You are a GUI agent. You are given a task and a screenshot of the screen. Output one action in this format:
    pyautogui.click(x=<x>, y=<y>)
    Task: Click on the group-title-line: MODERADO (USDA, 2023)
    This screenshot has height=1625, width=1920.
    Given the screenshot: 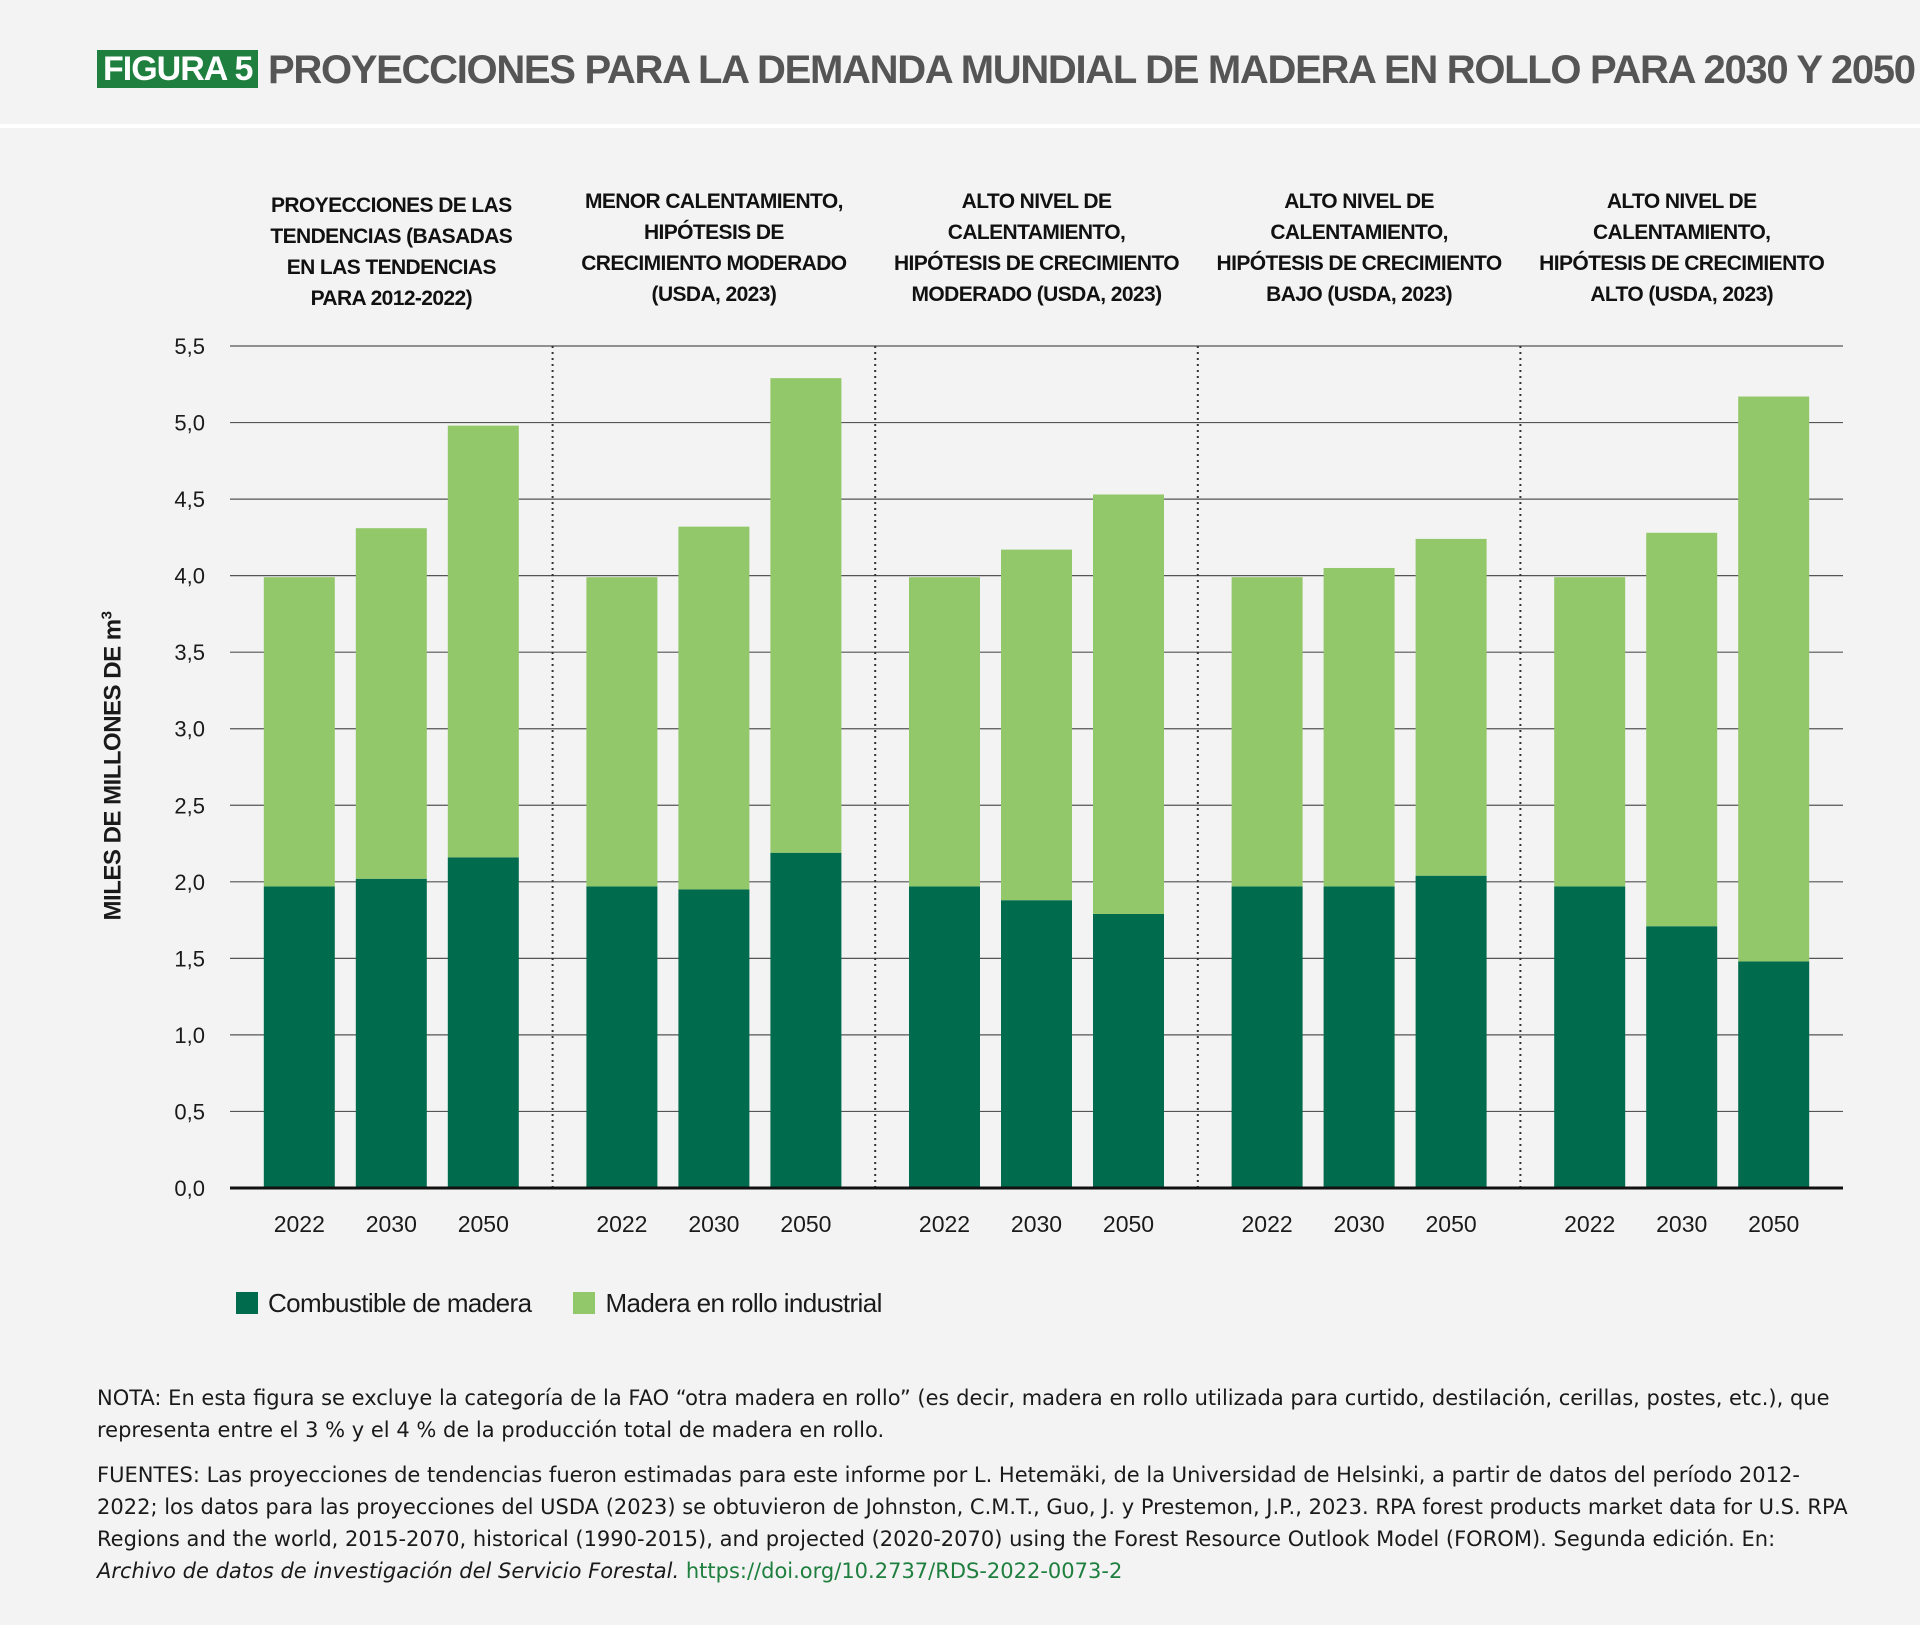 What is the action you would take?
    pyautogui.click(x=1037, y=294)
    